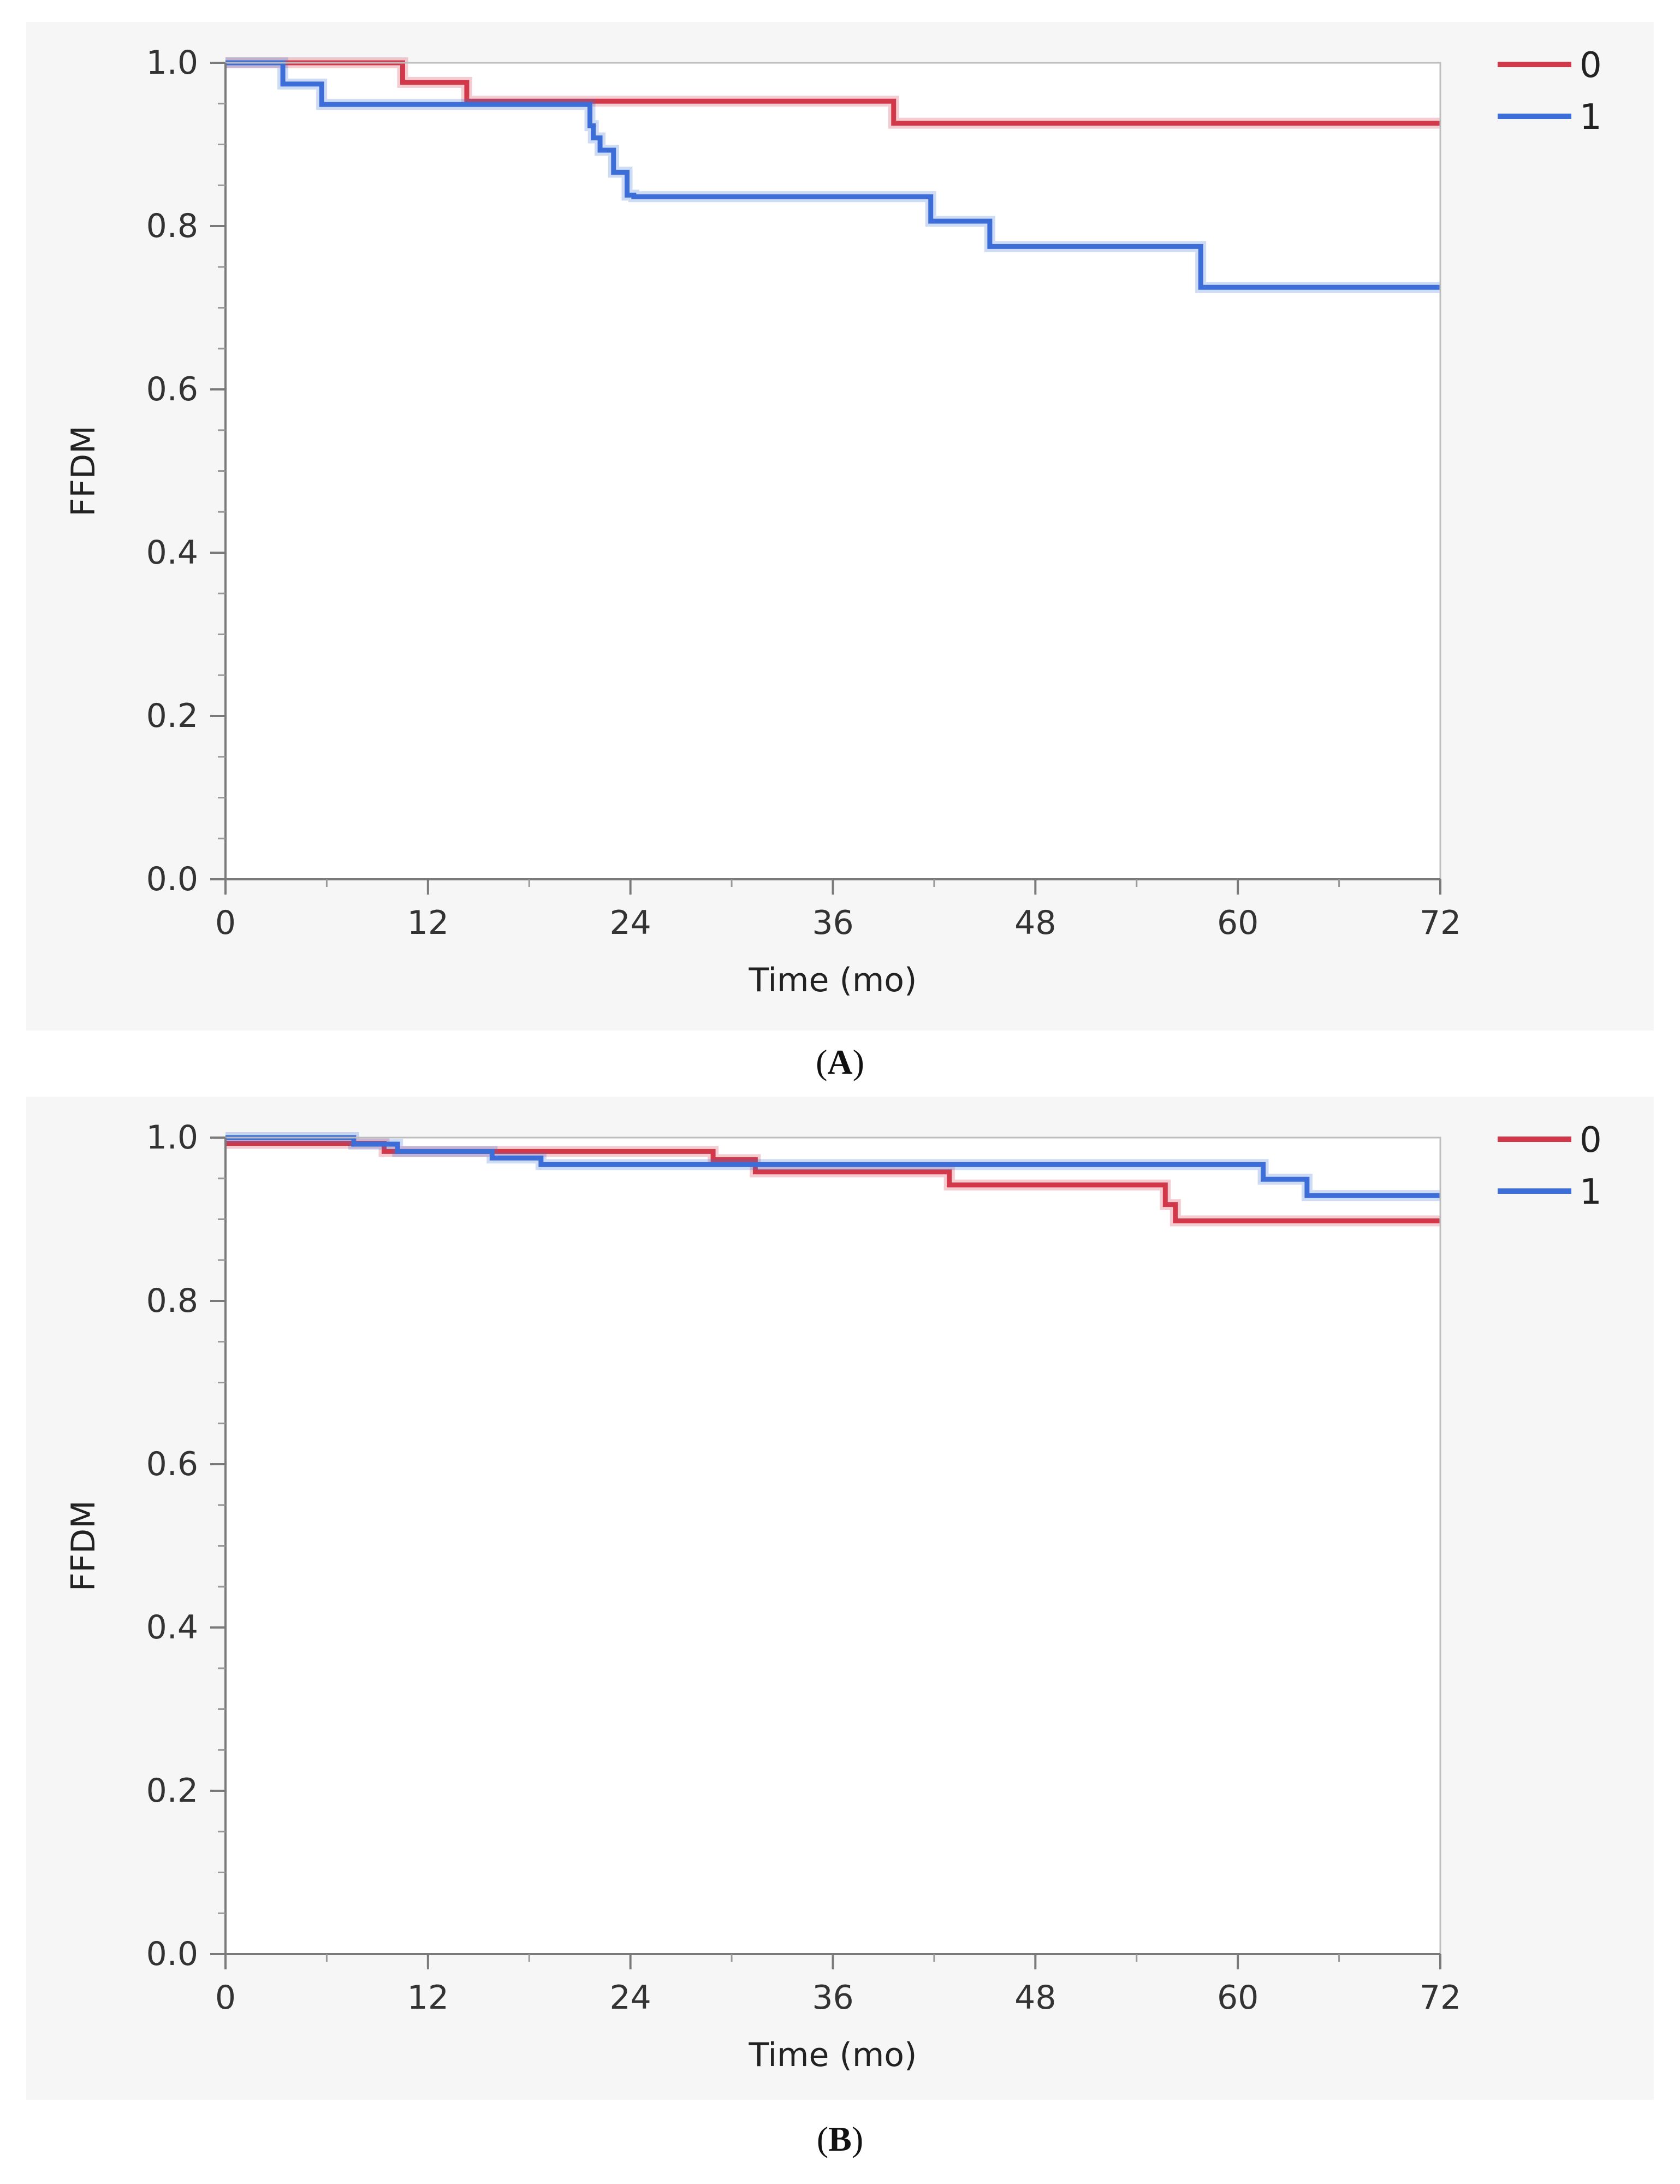 Image resolution: width=1680 pixels, height=2184 pixels. I want to click on panel-caption-a: (A), so click(840, 1062).